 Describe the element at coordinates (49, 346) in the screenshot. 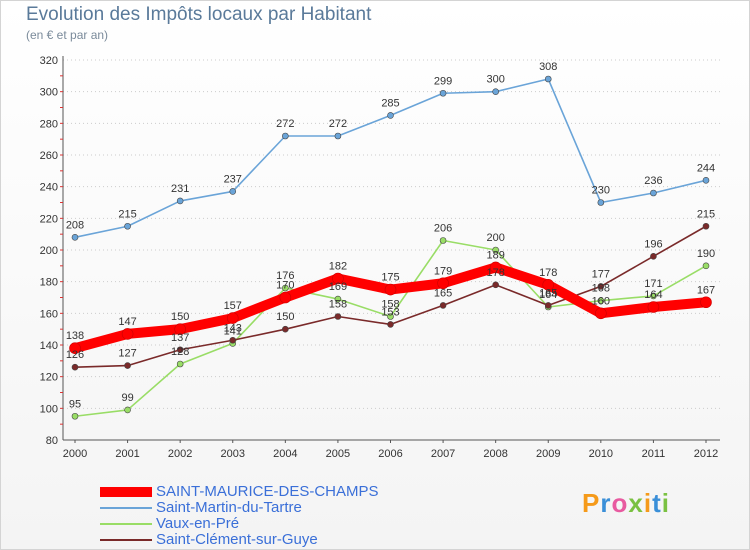

I see `y-tick-label: 140` at that location.